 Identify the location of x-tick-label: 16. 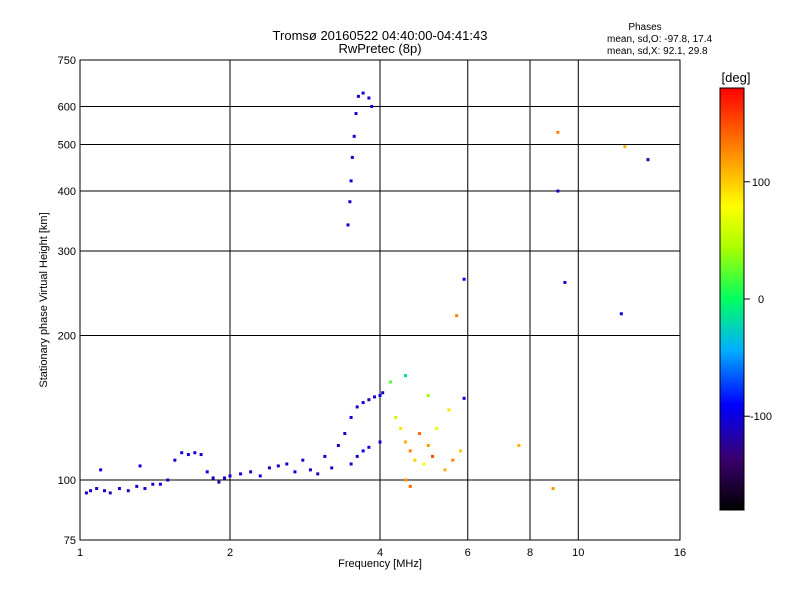
(680, 553).